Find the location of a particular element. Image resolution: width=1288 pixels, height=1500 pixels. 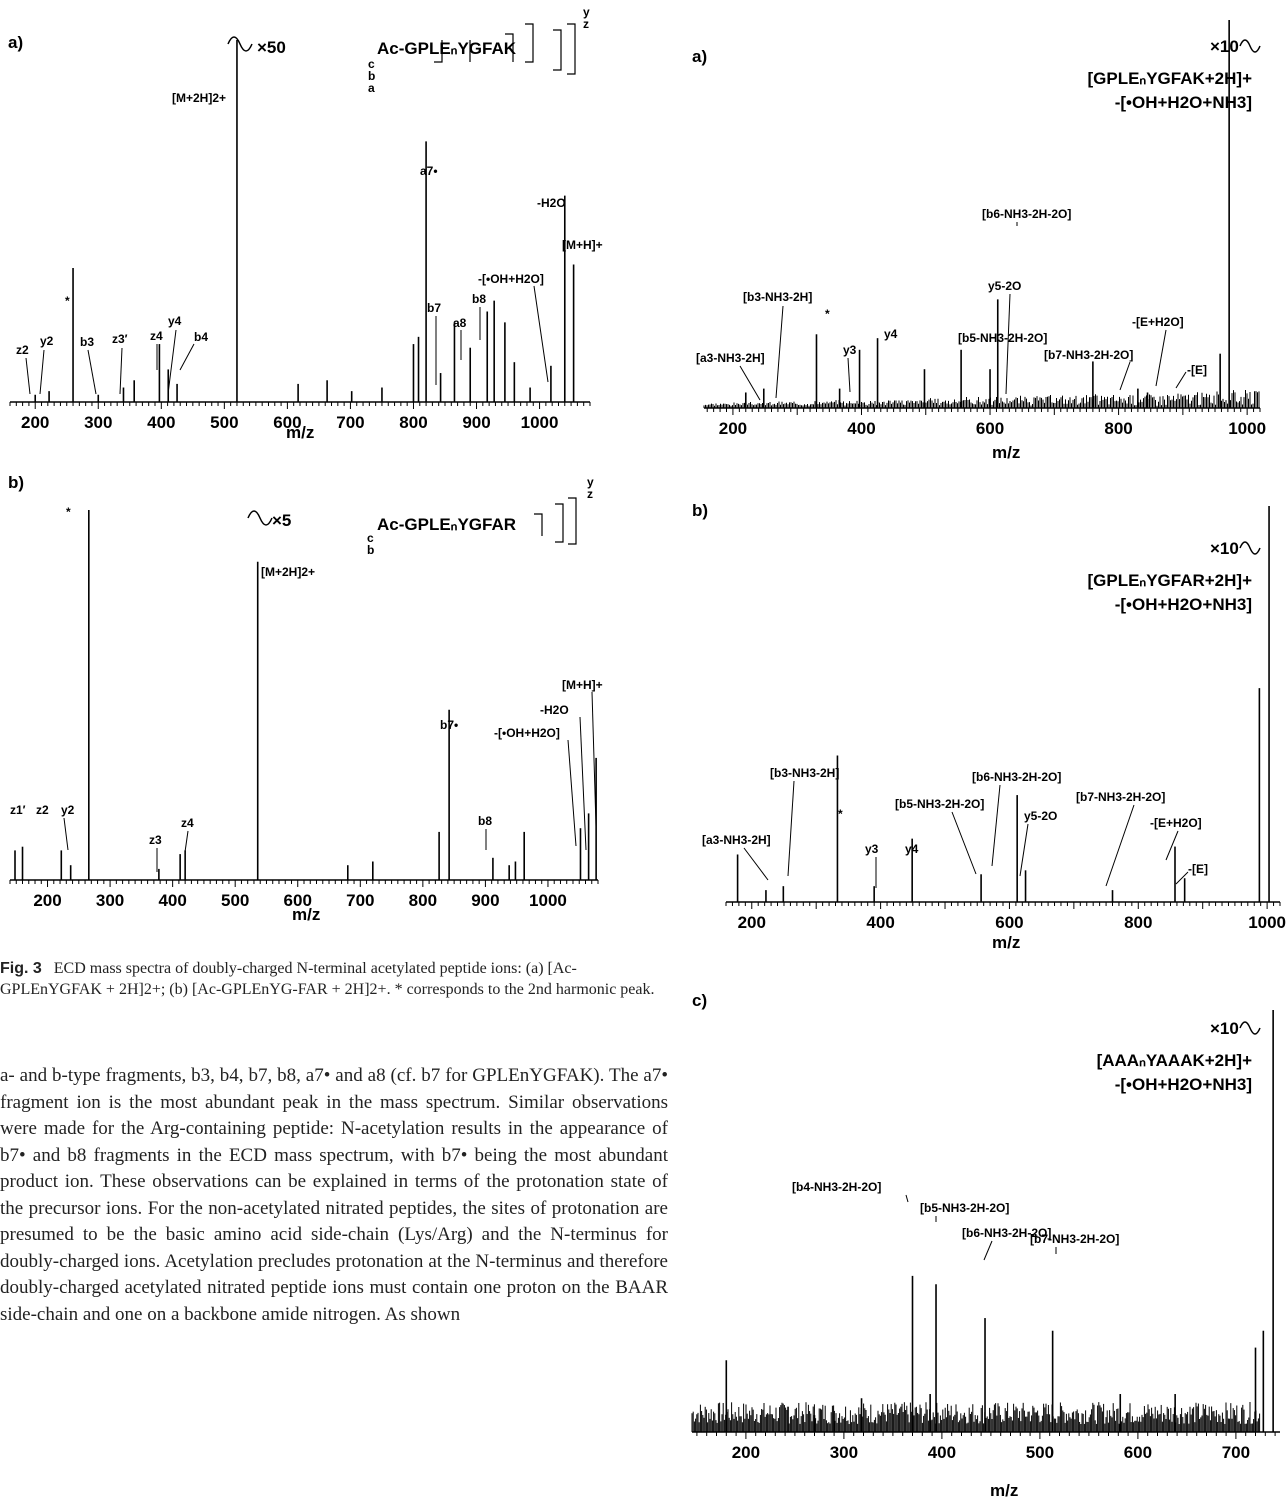

ann-b5: [b5-NH3-2H-2O] is located at coordinates (939, 804).